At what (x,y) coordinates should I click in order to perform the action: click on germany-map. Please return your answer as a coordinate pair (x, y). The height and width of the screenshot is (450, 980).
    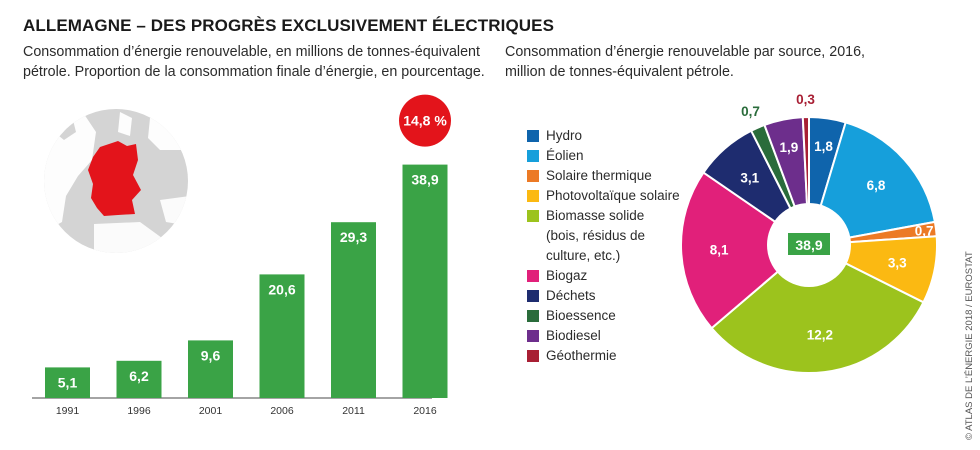
    Looking at the image, I should click on (116, 181).